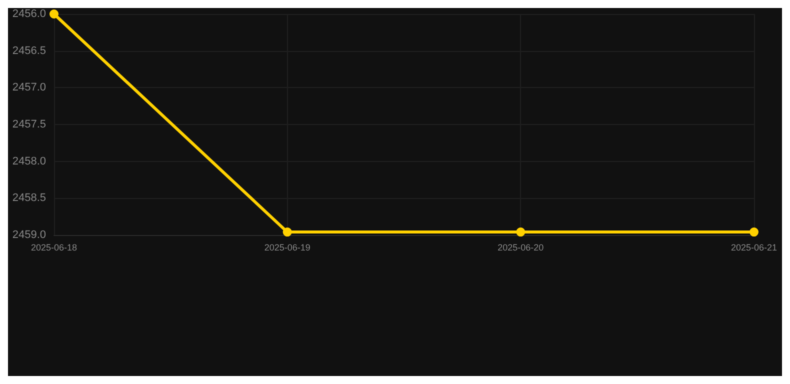  I want to click on y-tick-label: 2458.0, so click(29, 161).